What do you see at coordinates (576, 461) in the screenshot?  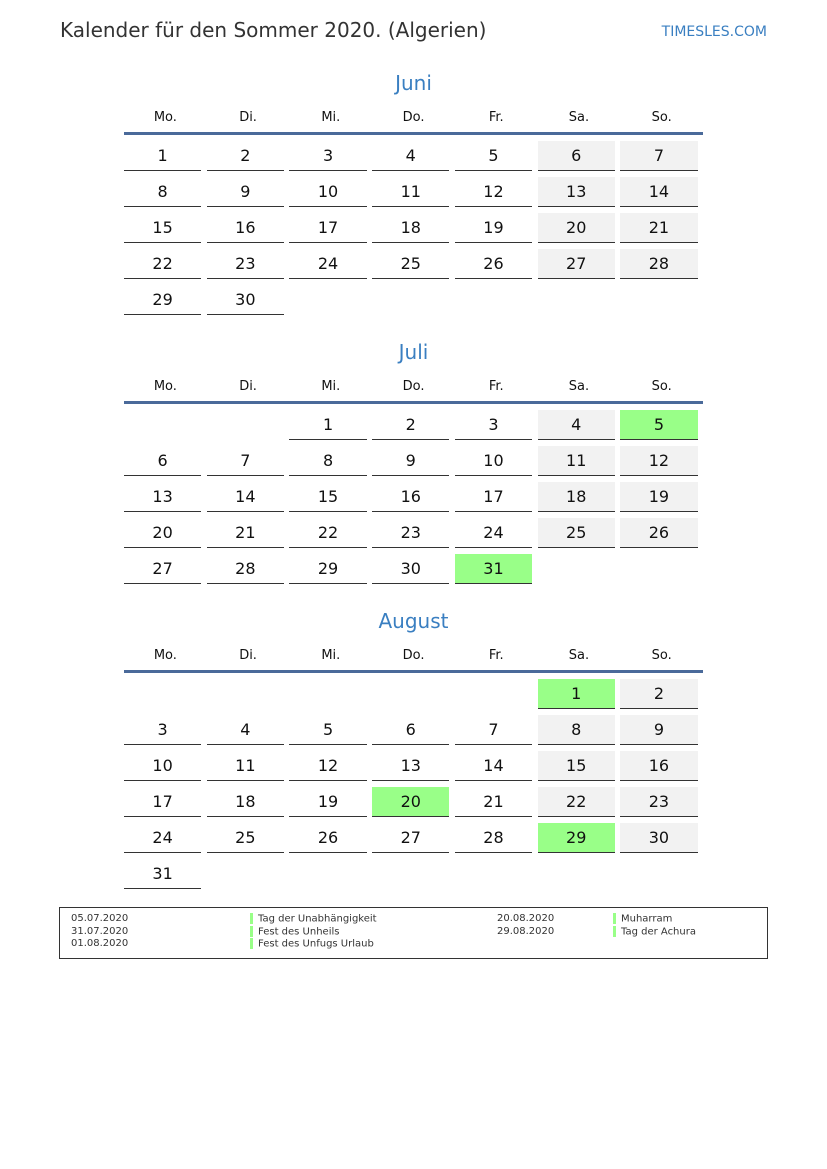 I see `day-cell: 11` at bounding box center [576, 461].